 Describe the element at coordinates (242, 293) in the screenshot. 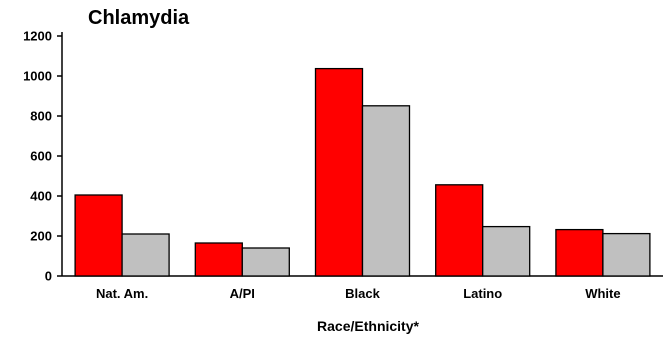

I see `x-tick-label: A/PI` at that location.